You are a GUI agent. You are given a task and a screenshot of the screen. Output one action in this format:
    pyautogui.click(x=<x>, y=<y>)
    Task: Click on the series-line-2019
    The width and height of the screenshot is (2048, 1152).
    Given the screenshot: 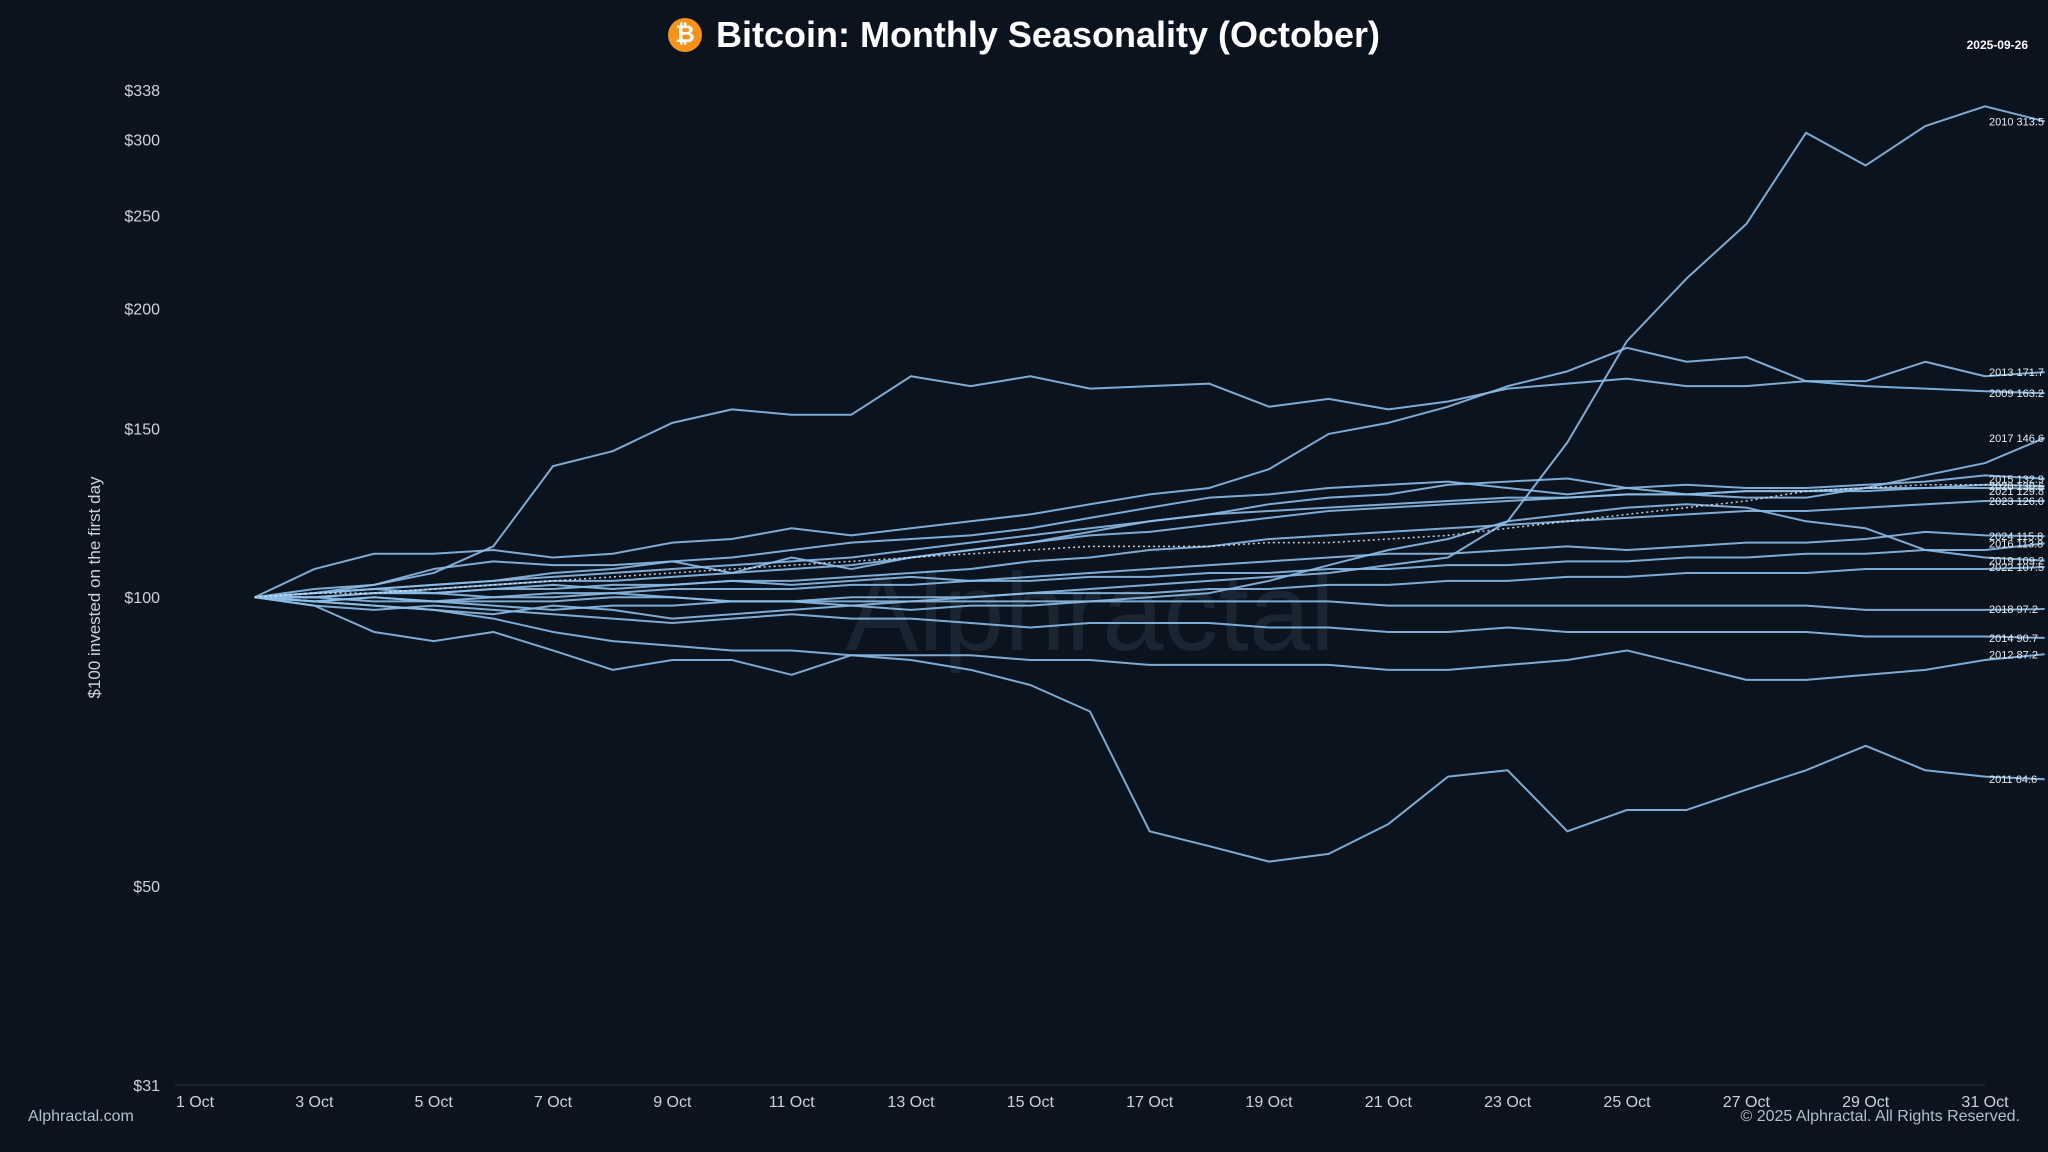 What is the action you would take?
    pyautogui.click(x=1149, y=557)
    